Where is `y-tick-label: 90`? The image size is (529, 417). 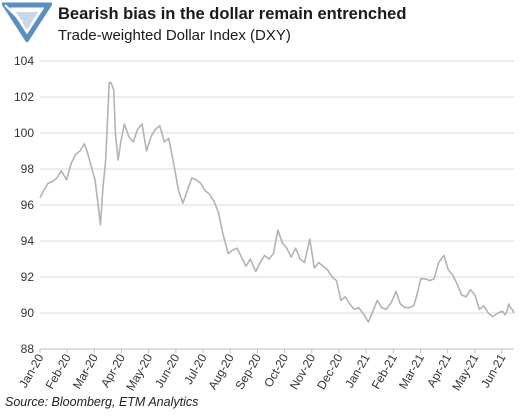 y-tick-label: 90 is located at coordinates (28, 313).